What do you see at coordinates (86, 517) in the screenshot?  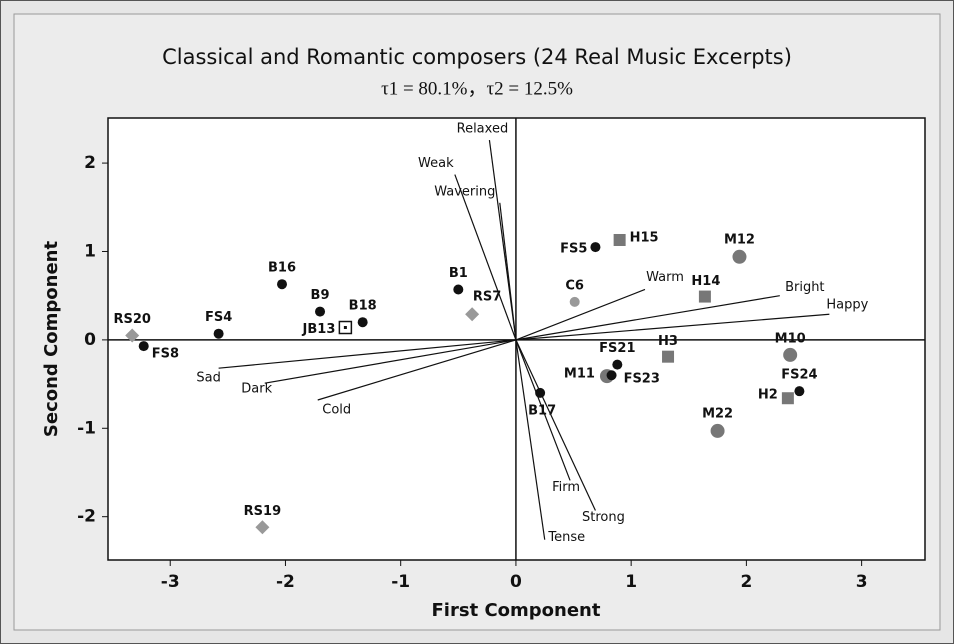 I see `y-tick-label: -2` at bounding box center [86, 517].